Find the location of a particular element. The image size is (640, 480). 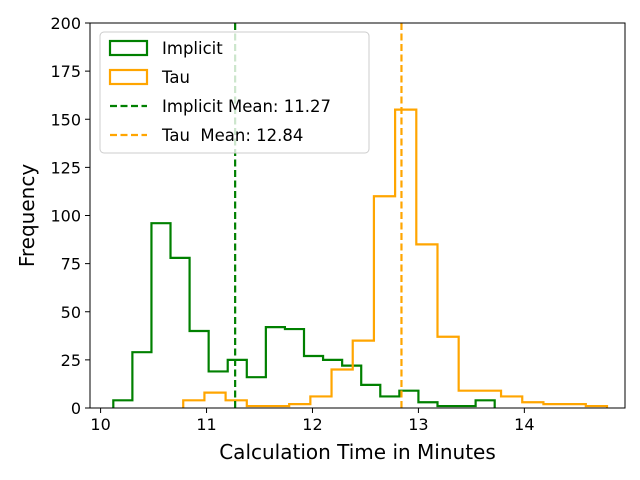

y-tick-label: 100 is located at coordinates (65, 216).